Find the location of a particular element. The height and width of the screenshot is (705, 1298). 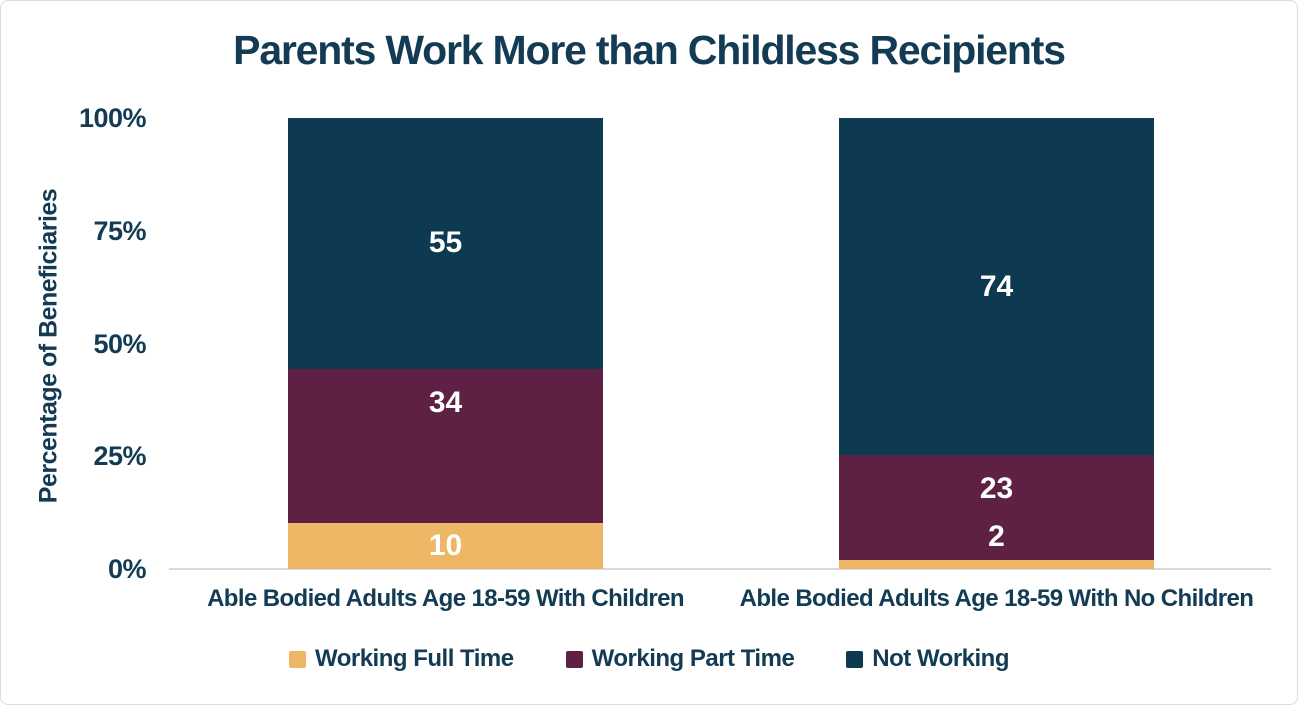

bar-value-label: 74 is located at coordinates (996, 286).